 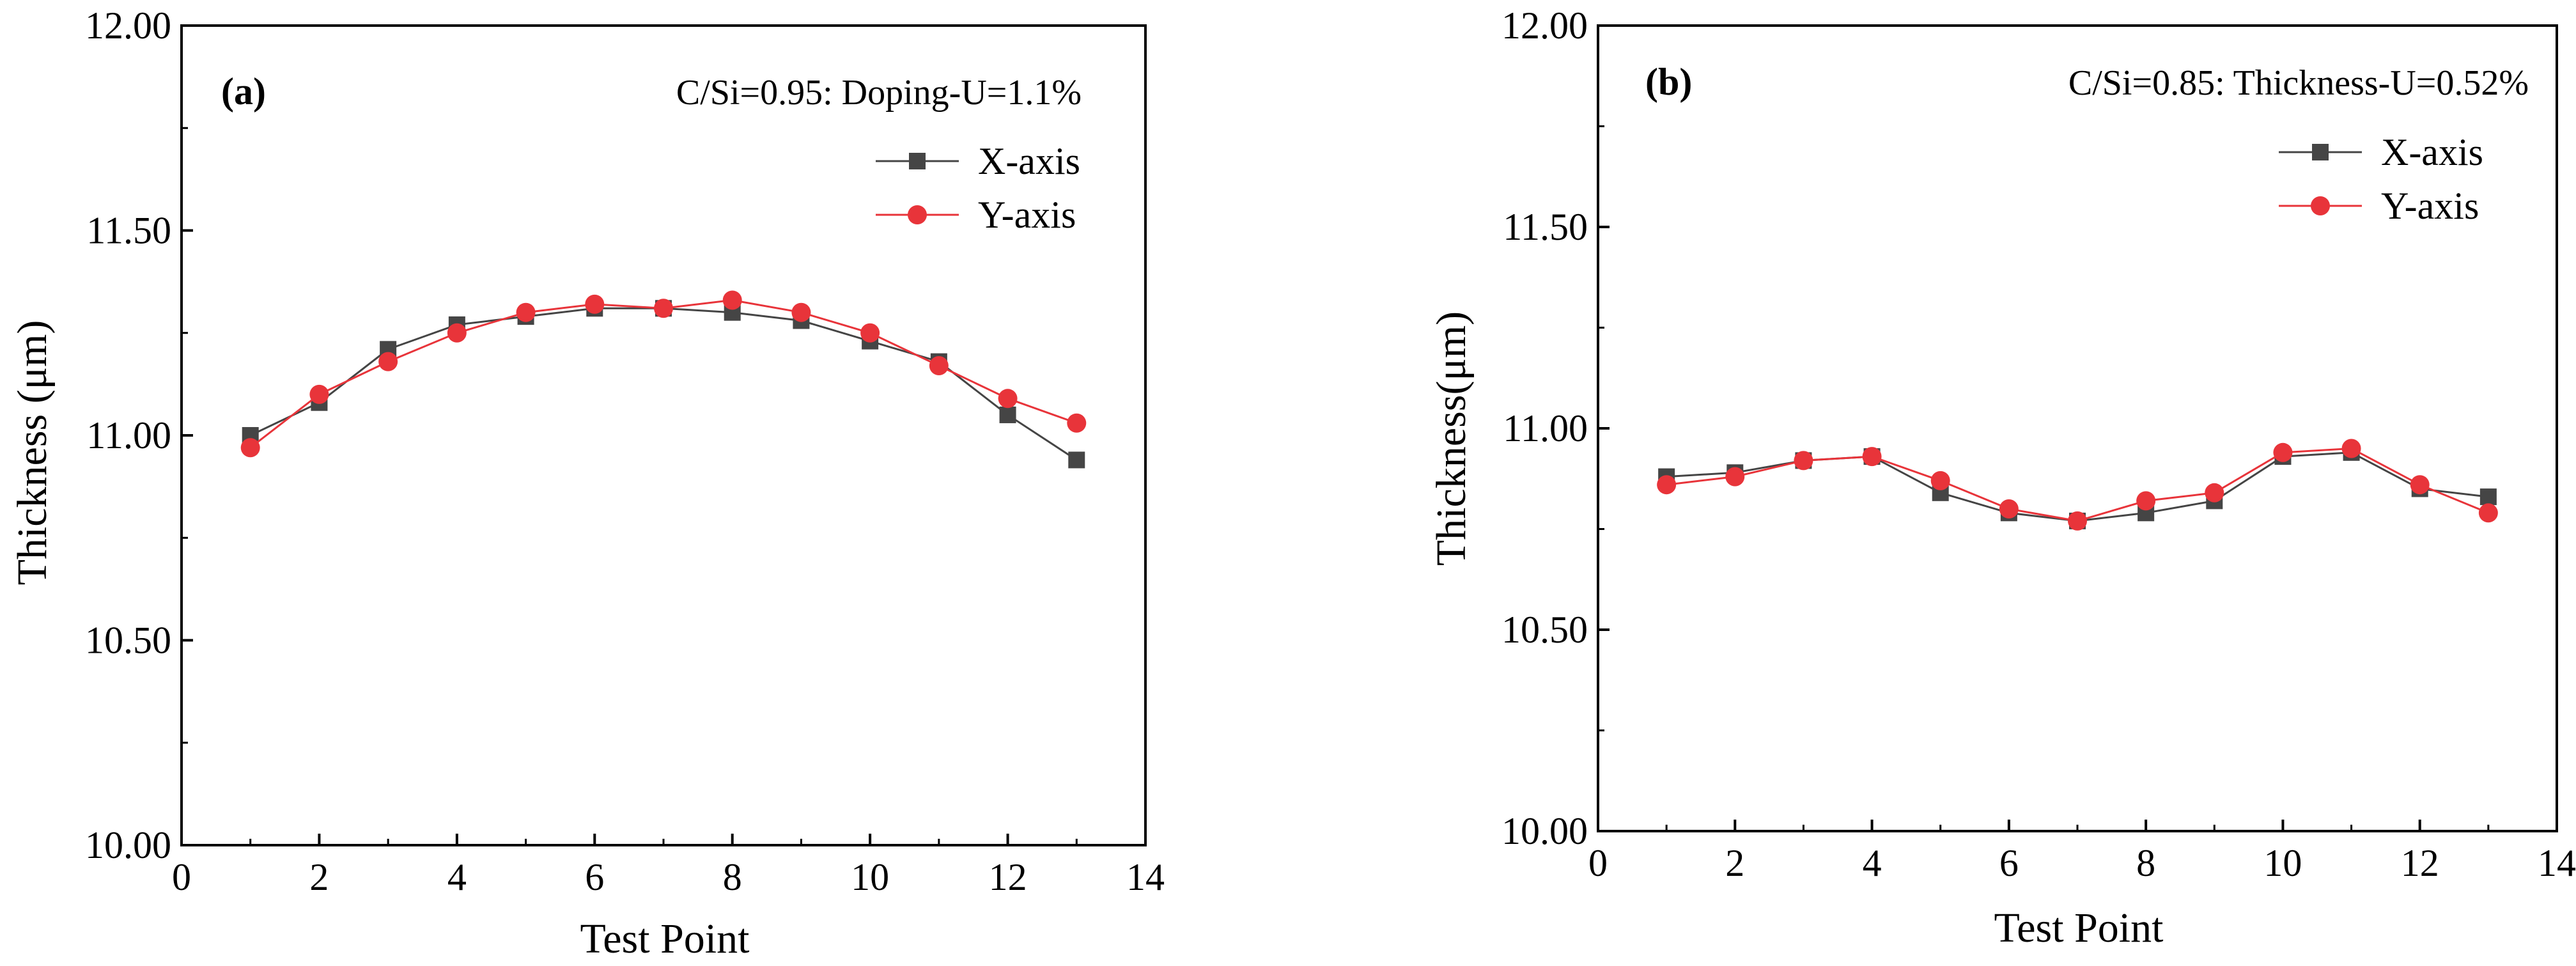 I want to click on y-tick-labels-a: 10.00 10.50 11.00 11.50 12.00, so click(x=139, y=435).